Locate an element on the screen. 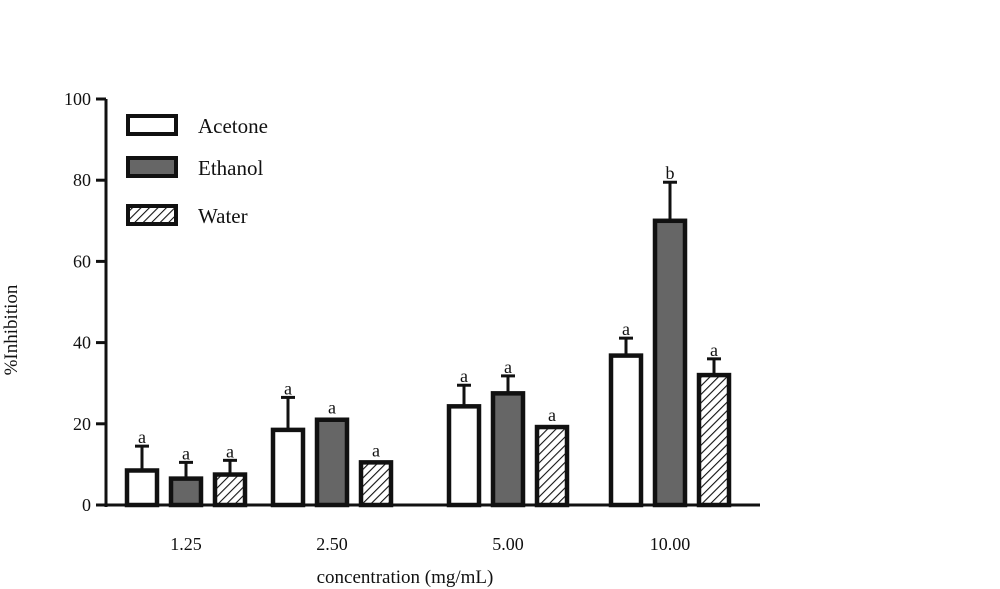  y-tick-label: 20 is located at coordinates (82, 424).